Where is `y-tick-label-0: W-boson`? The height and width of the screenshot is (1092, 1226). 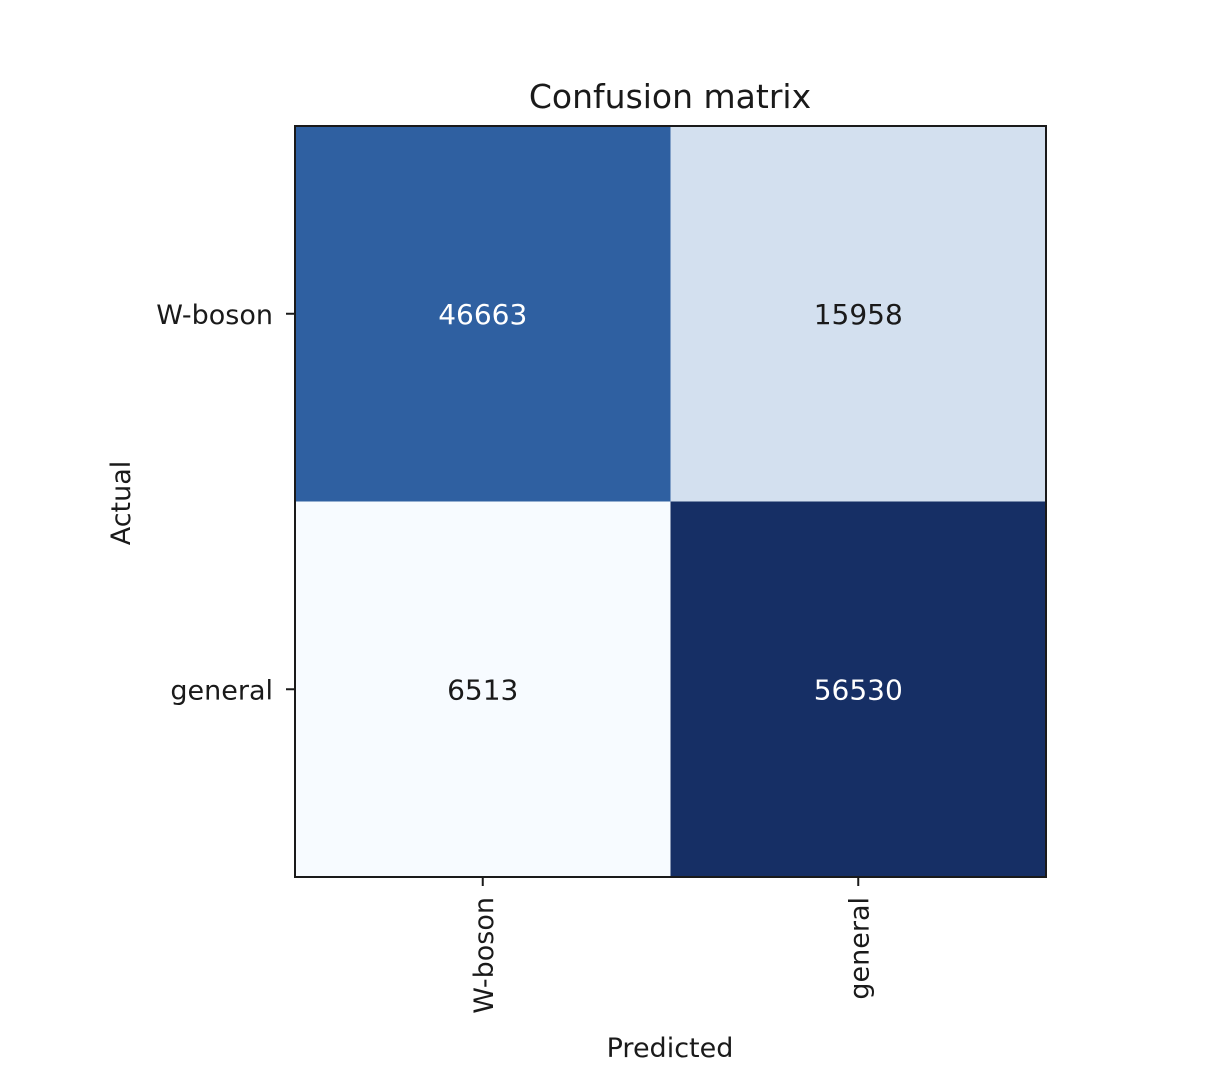
y-tick-label-0: W-boson is located at coordinates (214, 315).